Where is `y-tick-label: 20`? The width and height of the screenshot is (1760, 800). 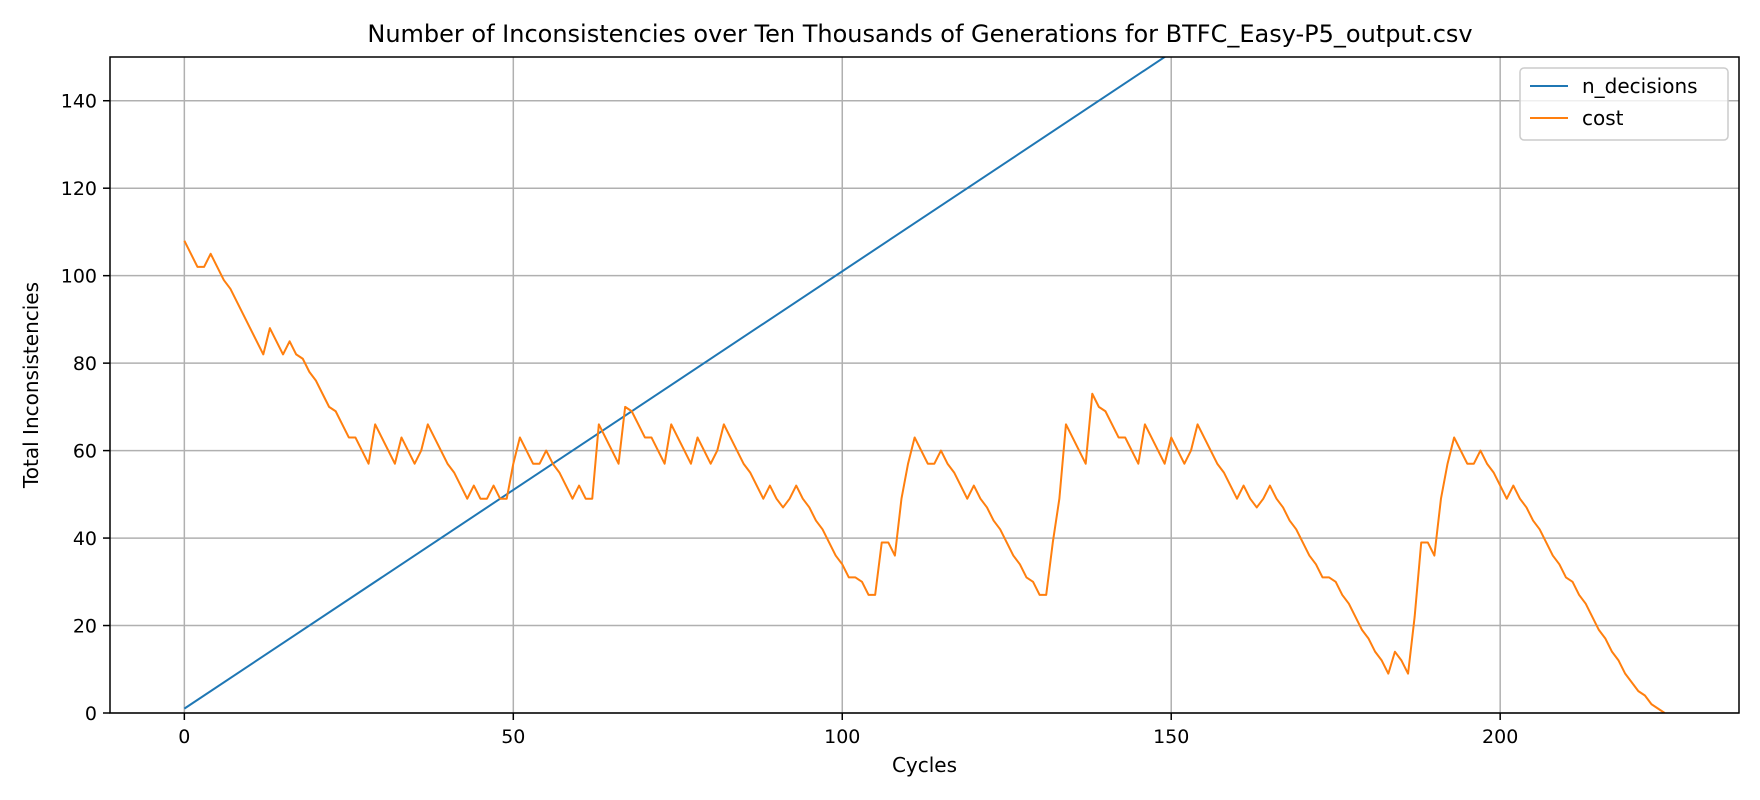 y-tick-label: 20 is located at coordinates (85, 627).